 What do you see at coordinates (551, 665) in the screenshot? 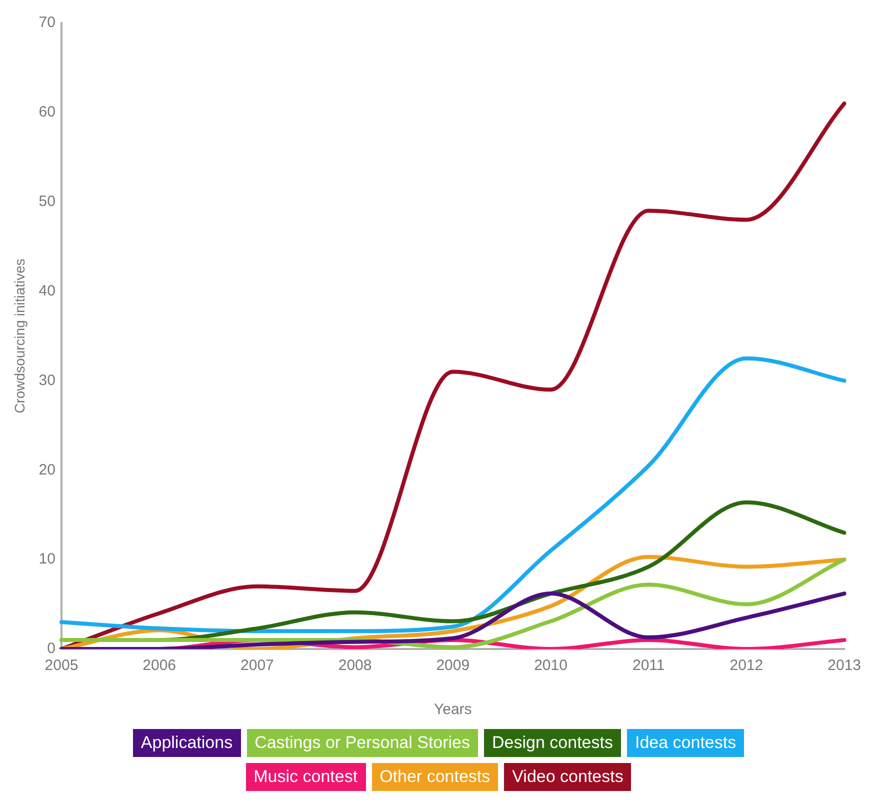
I see `x-tick-label: 2010` at bounding box center [551, 665].